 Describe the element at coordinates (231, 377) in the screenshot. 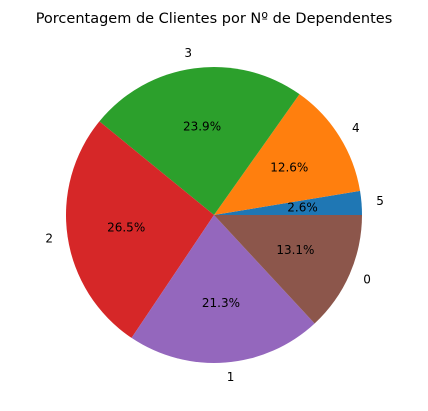

I see `slice-label-1: 1` at that location.